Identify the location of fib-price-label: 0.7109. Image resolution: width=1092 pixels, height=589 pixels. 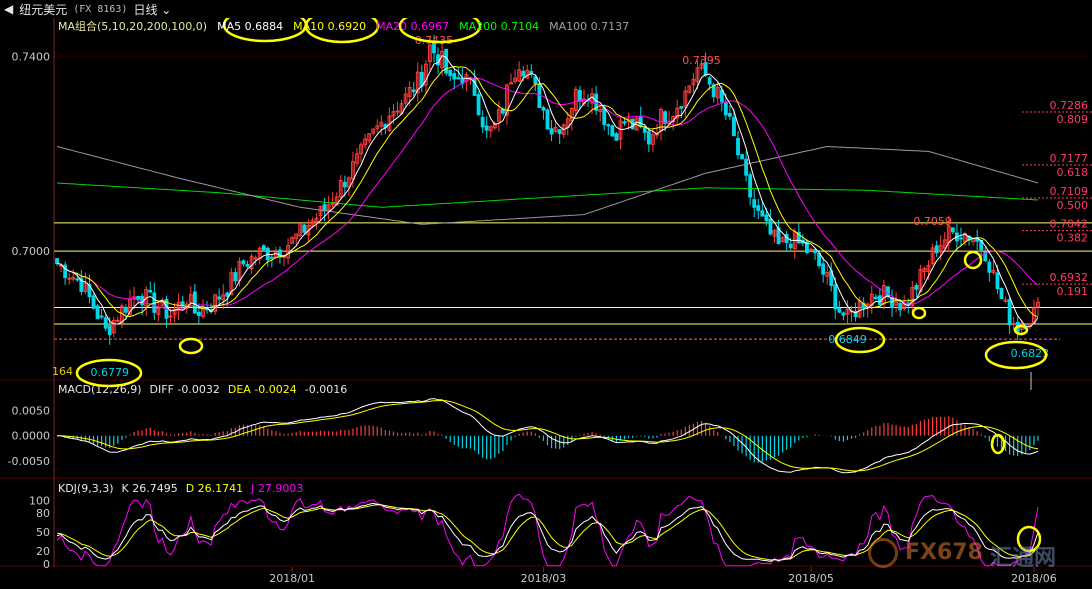
(1069, 191).